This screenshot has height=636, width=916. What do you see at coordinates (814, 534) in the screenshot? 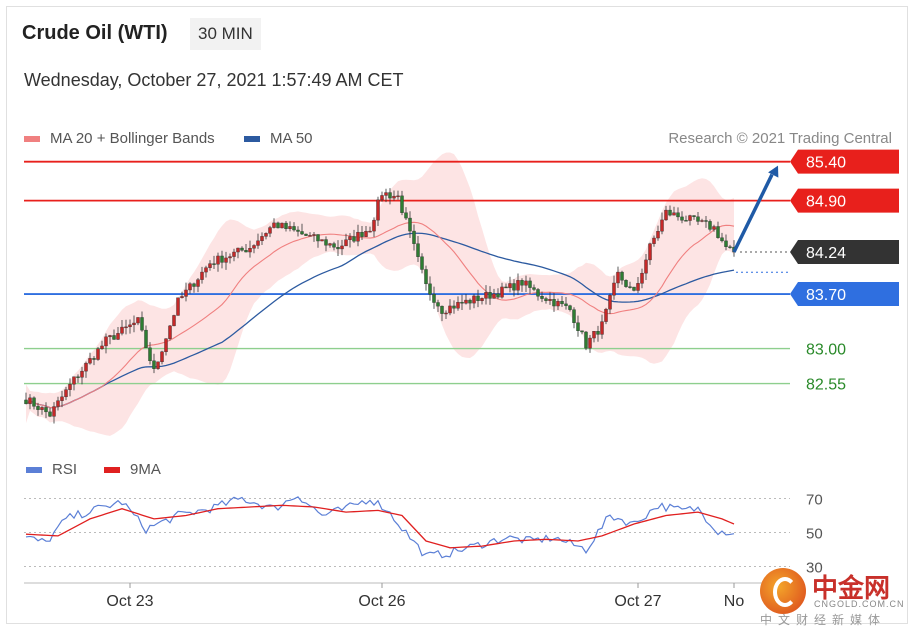
I see `rsi-level-label: 50` at bounding box center [814, 534].